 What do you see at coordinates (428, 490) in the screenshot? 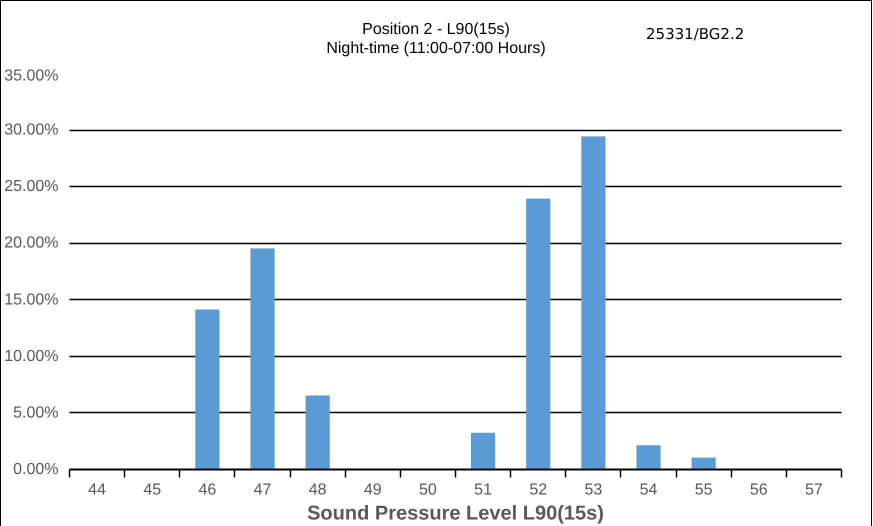
I see `x-tick-label: 50` at bounding box center [428, 490].